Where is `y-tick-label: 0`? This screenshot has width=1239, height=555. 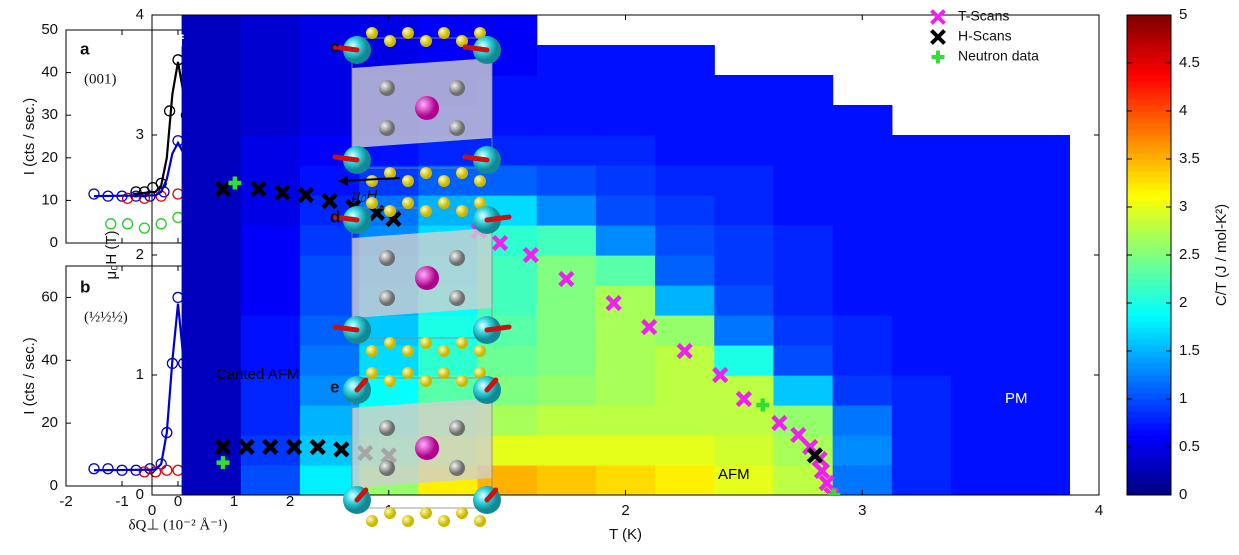 y-tick-label: 0 is located at coordinates (54, 242).